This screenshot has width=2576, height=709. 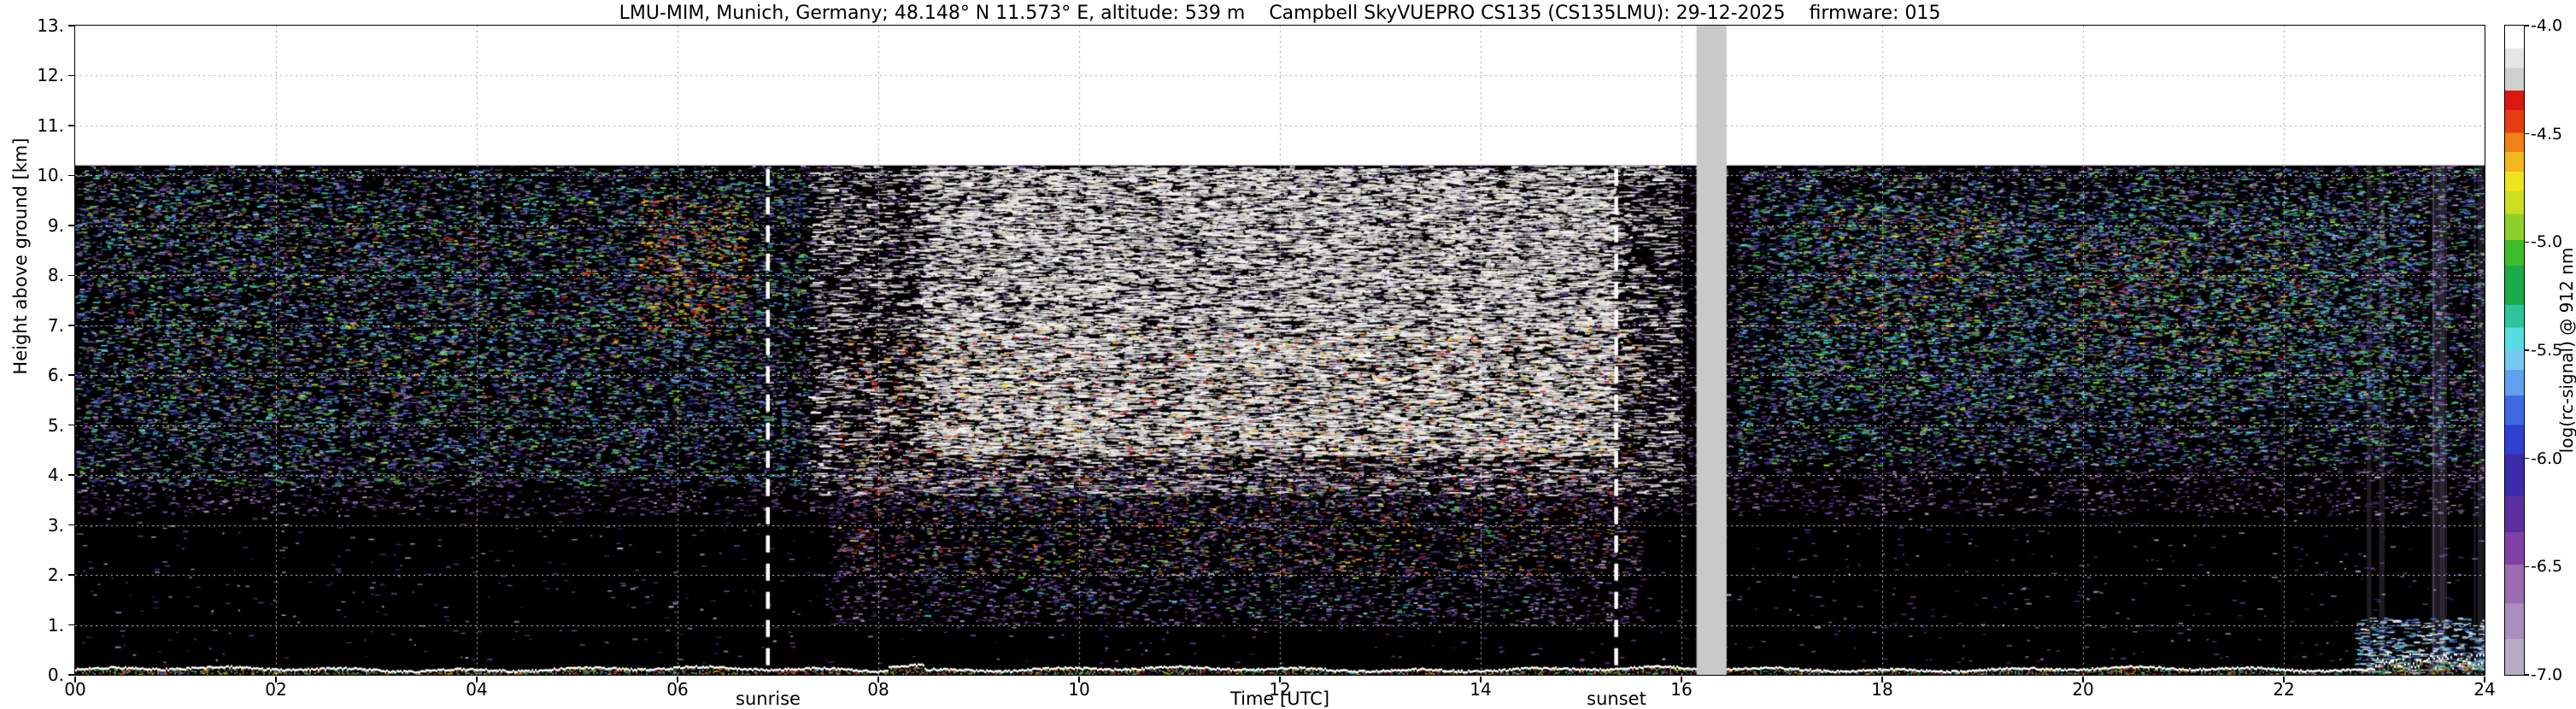 I want to click on x-tick-label: 18, so click(x=1882, y=689).